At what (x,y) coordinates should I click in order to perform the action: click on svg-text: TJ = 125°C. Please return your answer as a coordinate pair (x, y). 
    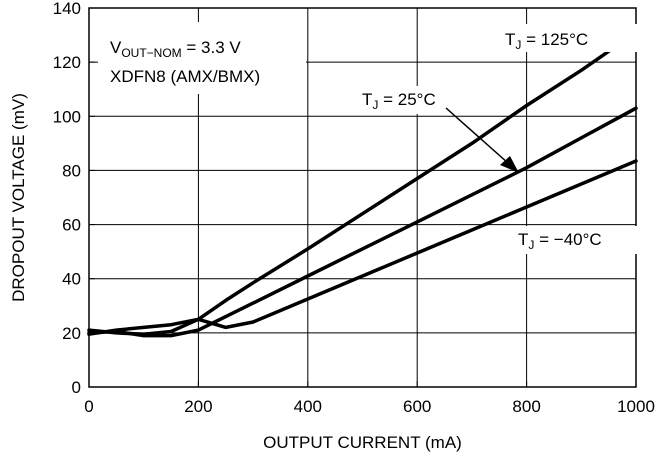
    Looking at the image, I should click on (546, 41).